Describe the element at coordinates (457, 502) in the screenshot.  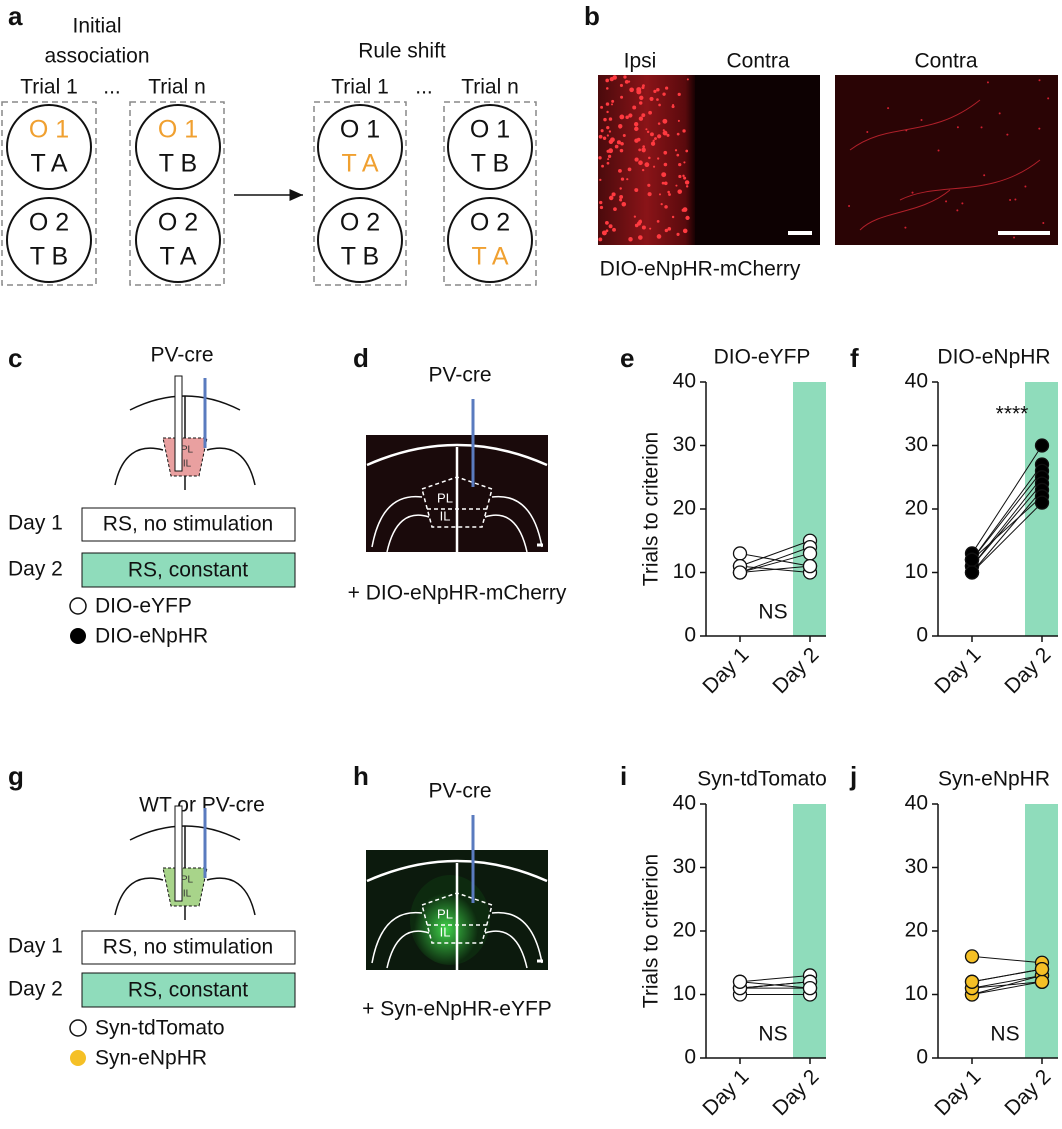
I see `region` at that location.